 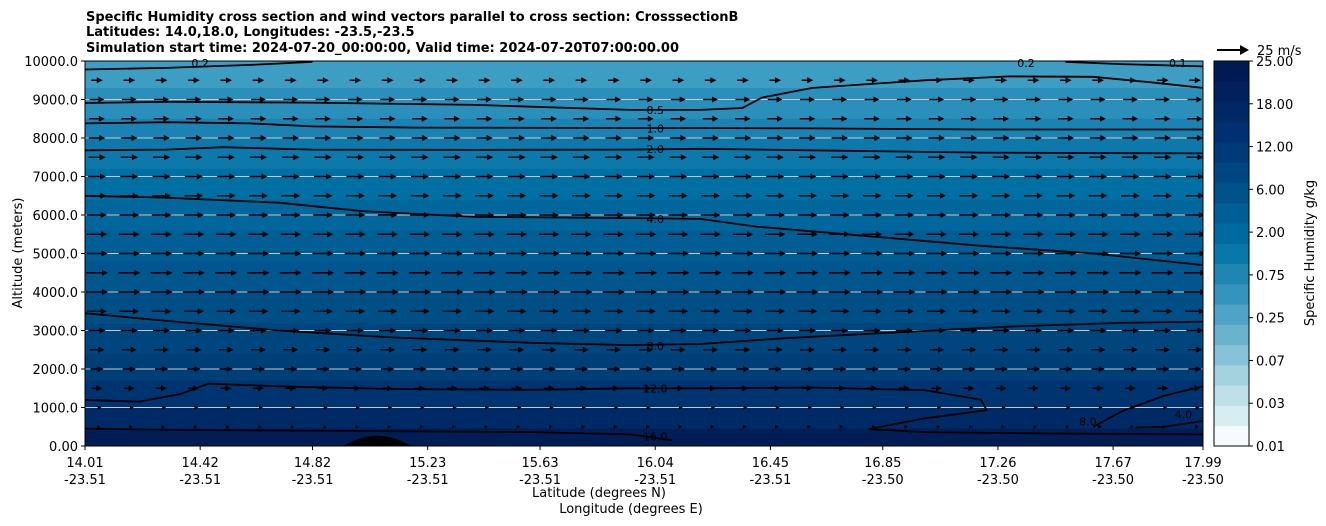 What do you see at coordinates (312, 463) in the screenshot?
I see `x-tick-label-lat: 14.82` at bounding box center [312, 463].